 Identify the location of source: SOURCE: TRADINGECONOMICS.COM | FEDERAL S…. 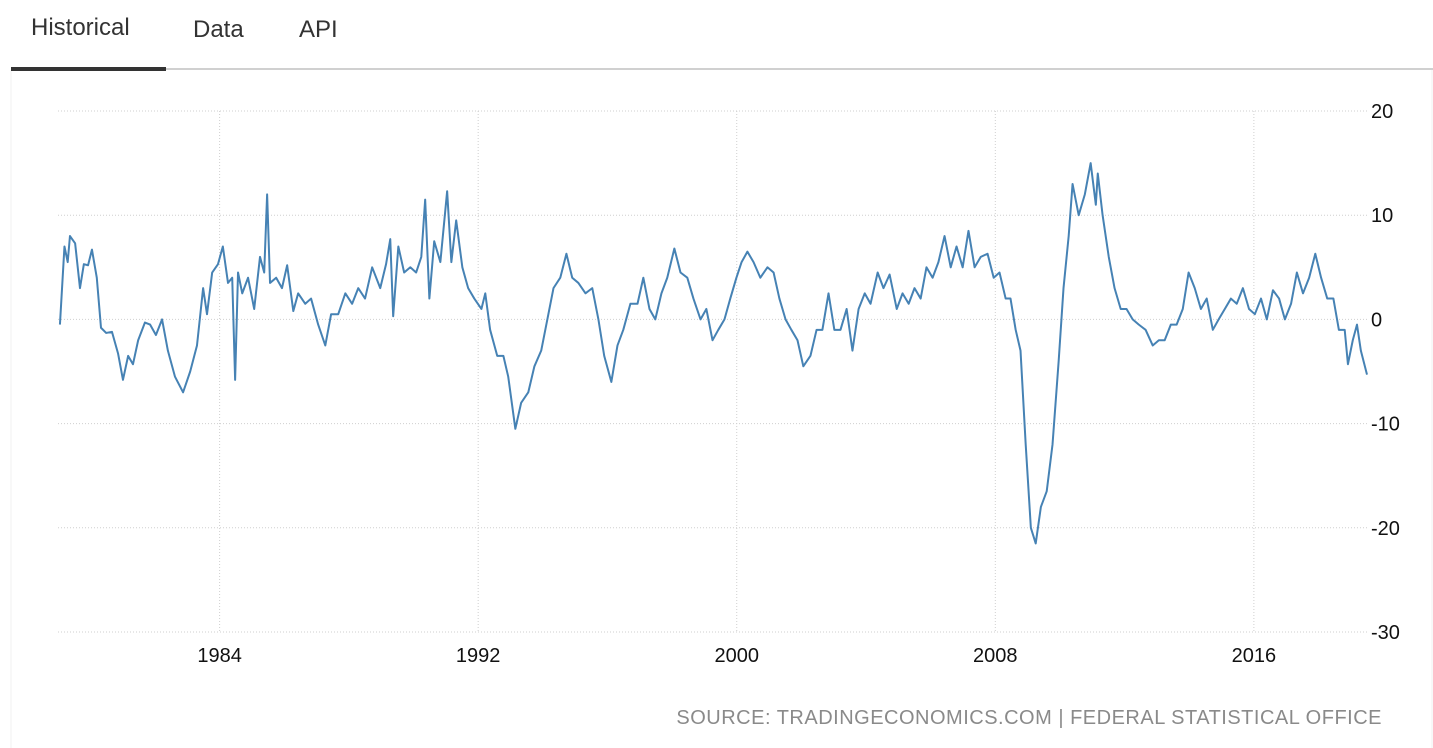
(1029, 718).